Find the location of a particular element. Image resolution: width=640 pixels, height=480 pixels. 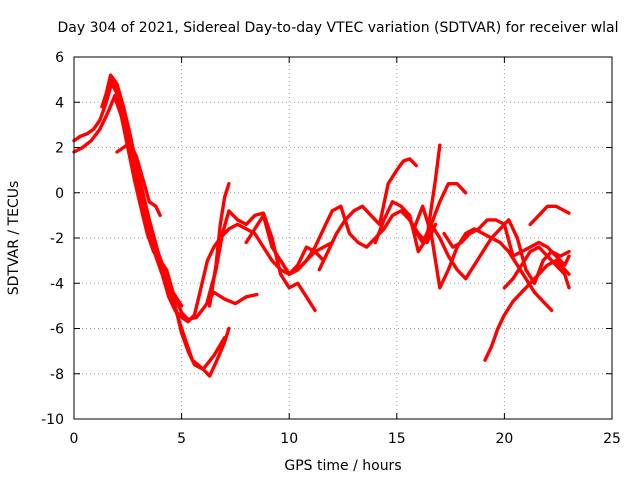

x-axis-label: GPS time / hours is located at coordinates (342, 466).